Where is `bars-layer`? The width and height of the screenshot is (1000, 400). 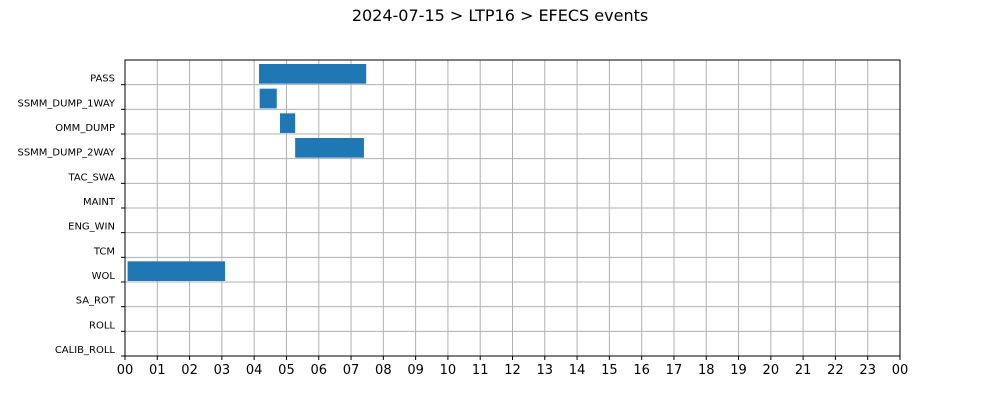
bars-layer is located at coordinates (247, 172).